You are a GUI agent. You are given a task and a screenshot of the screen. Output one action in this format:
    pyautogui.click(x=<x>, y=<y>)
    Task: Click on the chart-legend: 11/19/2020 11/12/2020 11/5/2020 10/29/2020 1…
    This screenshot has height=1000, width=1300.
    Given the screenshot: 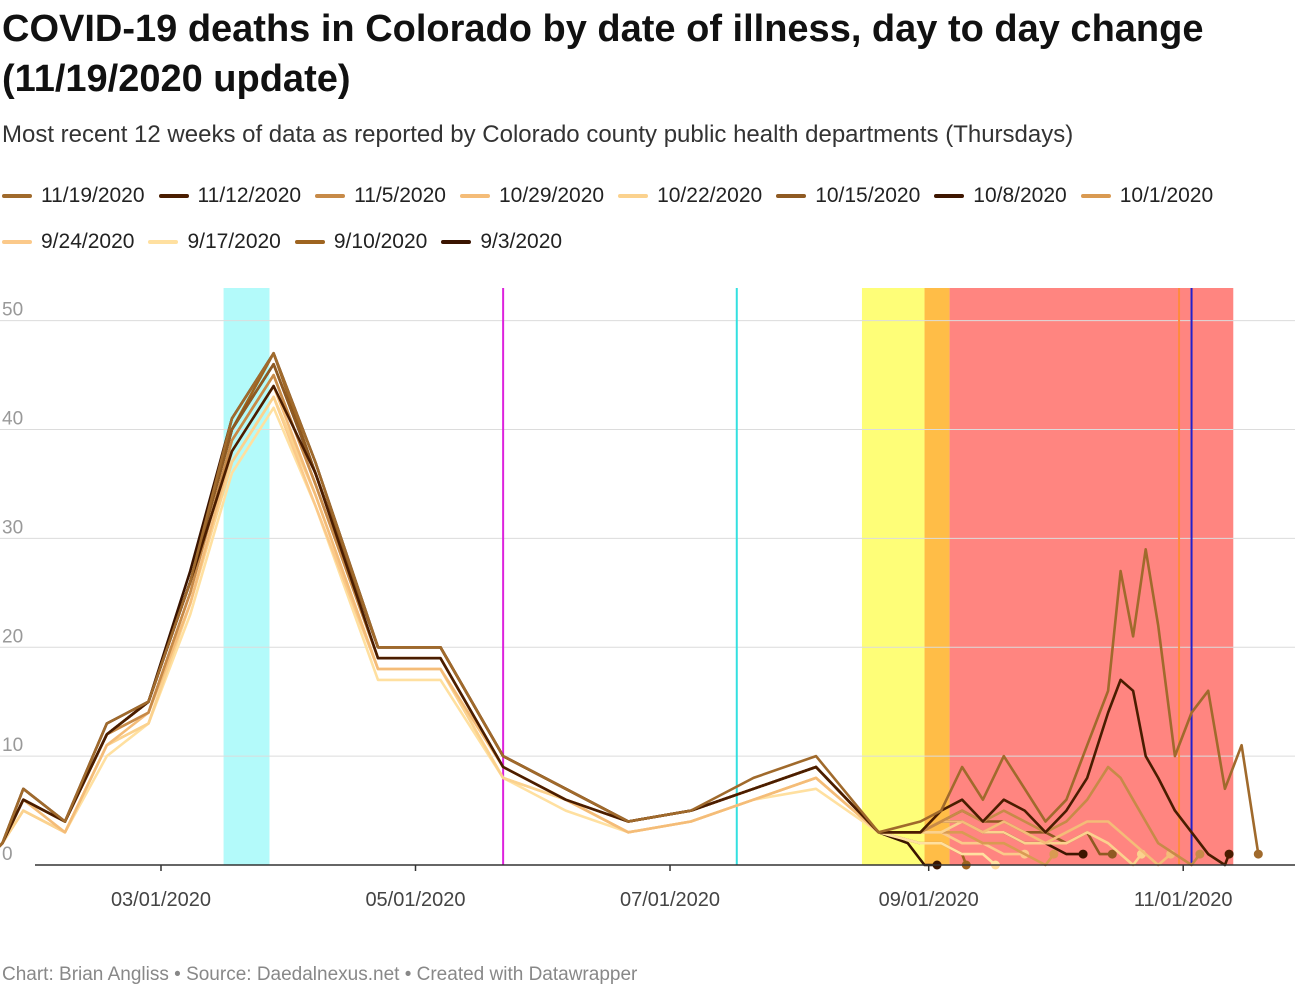 What is the action you would take?
    pyautogui.click(x=648, y=219)
    